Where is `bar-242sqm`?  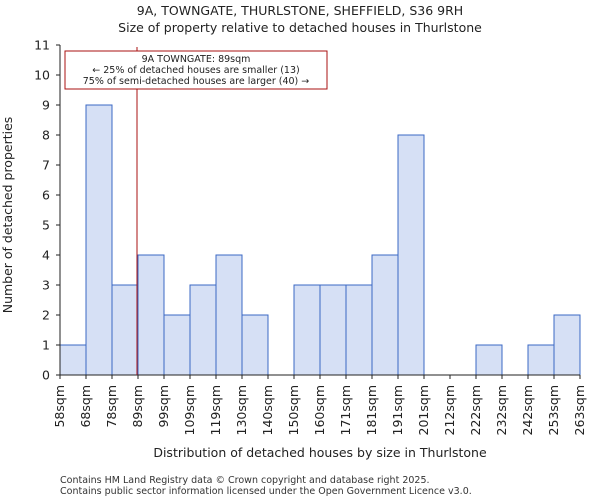 bar-242sqm is located at coordinates (541, 360).